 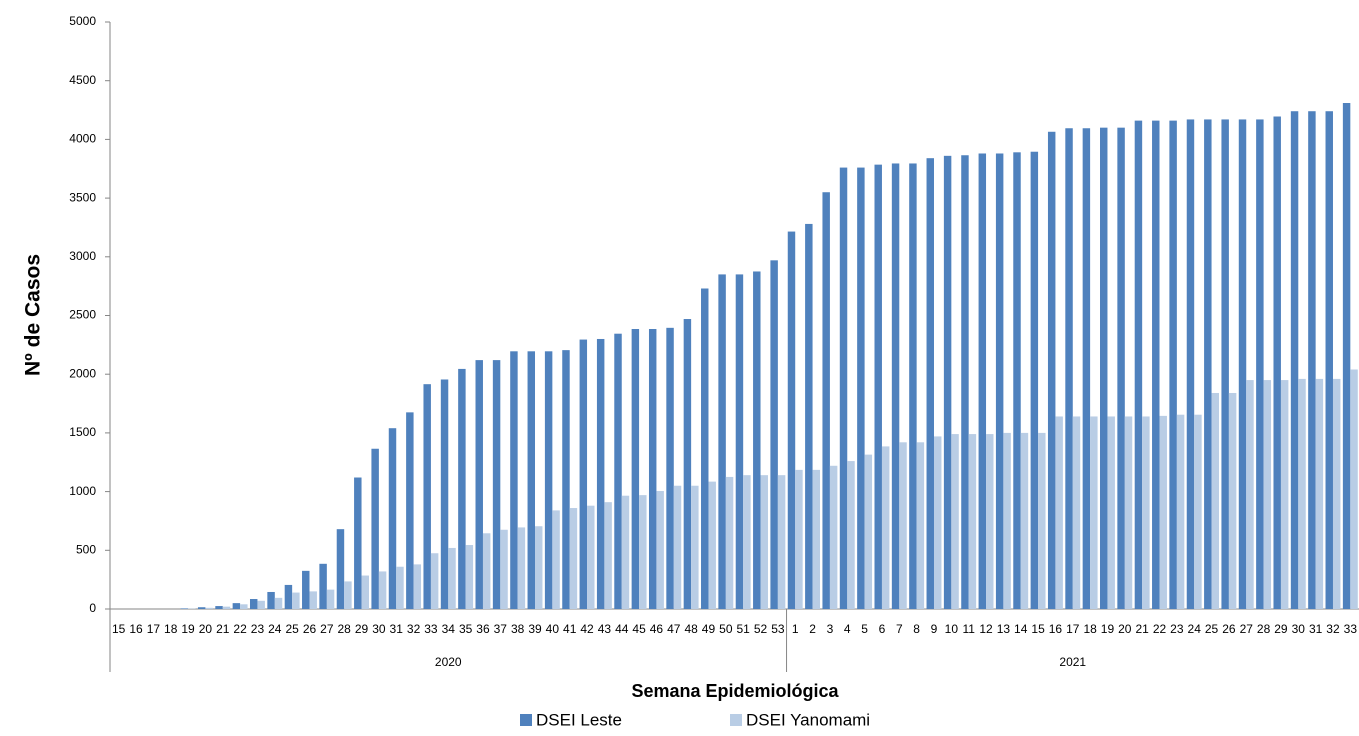 I want to click on x-tick-label: 28, so click(x=345, y=629).